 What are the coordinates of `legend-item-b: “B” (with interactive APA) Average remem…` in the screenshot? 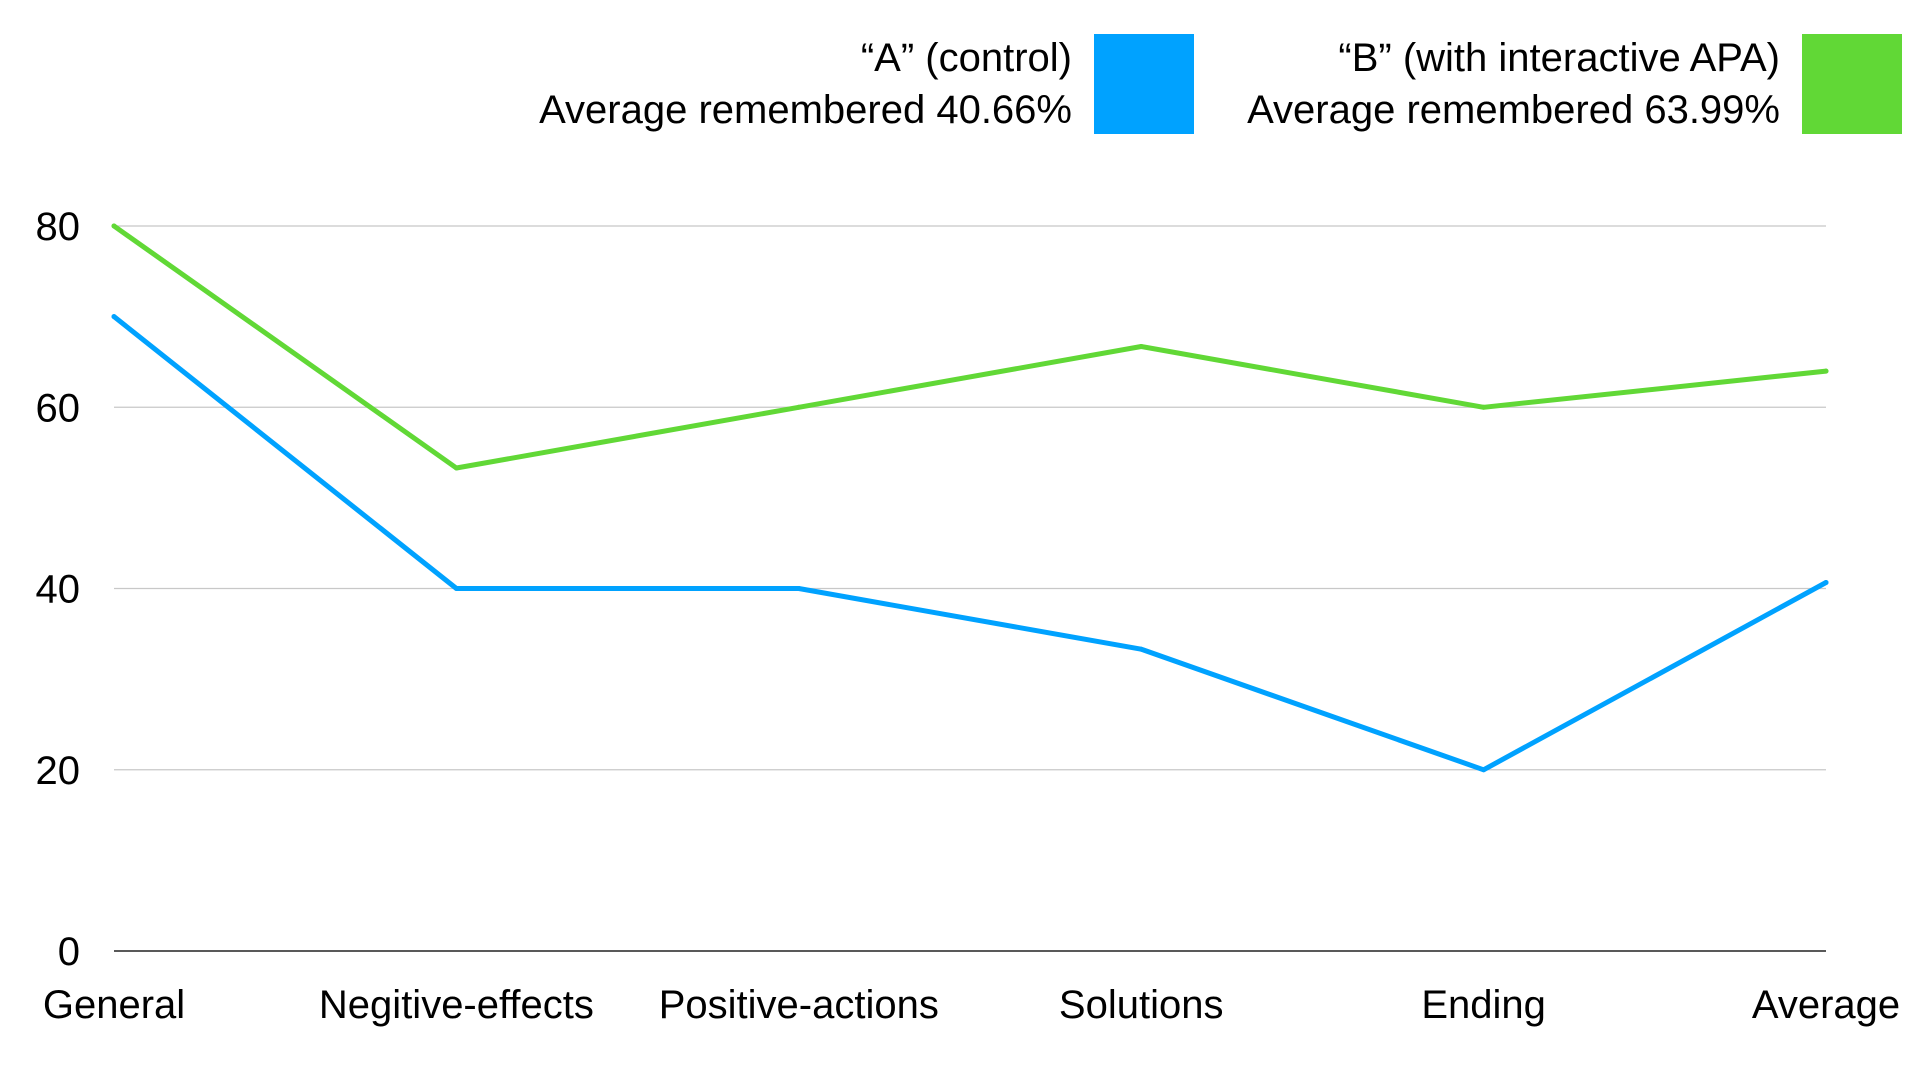 It's located at (1574, 84).